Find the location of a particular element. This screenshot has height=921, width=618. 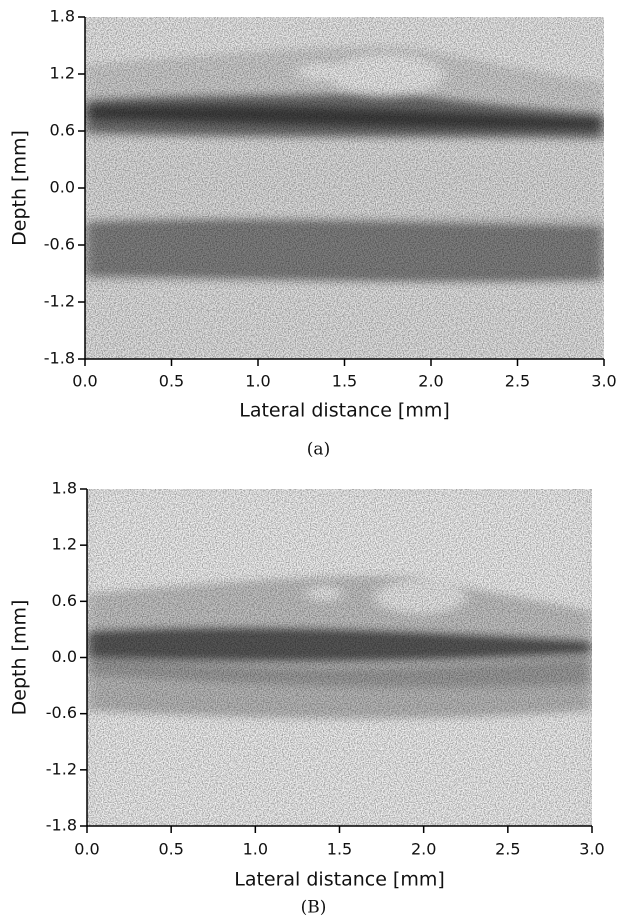

panel-caption: (B) is located at coordinates (314, 908).